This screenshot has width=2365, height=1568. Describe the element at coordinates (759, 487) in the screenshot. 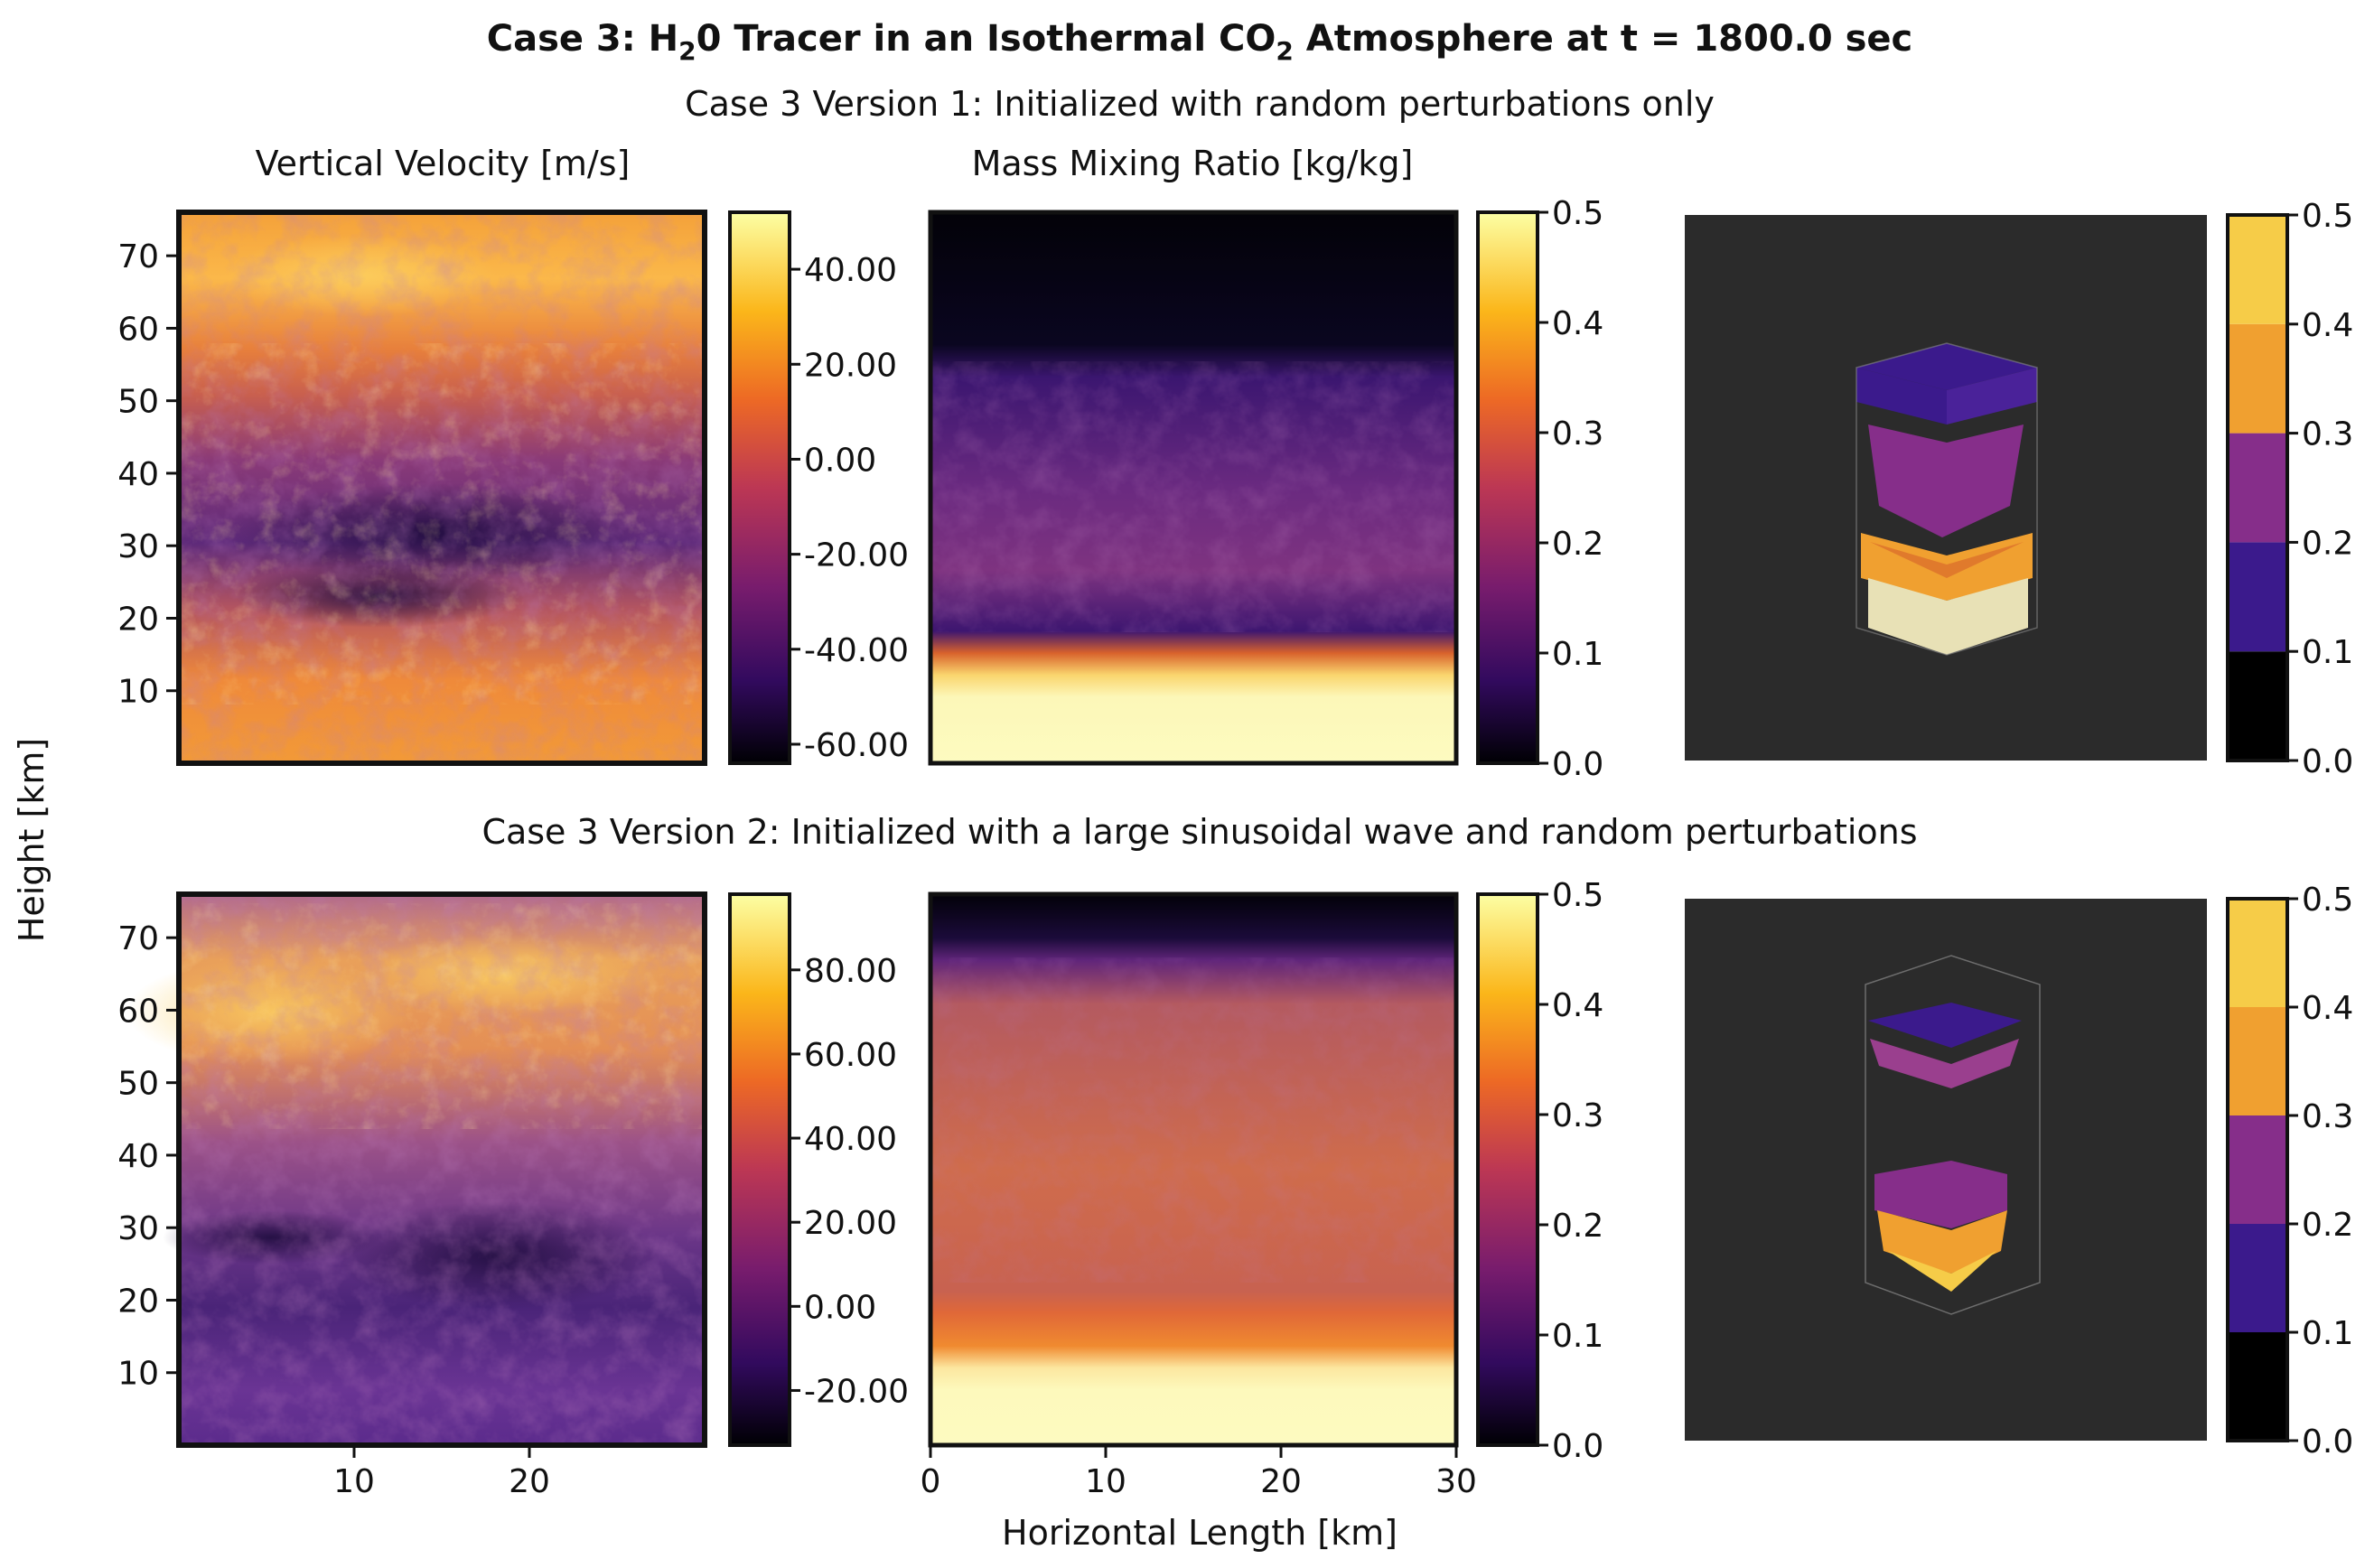

I see `v1-velocity-colorbar` at that location.